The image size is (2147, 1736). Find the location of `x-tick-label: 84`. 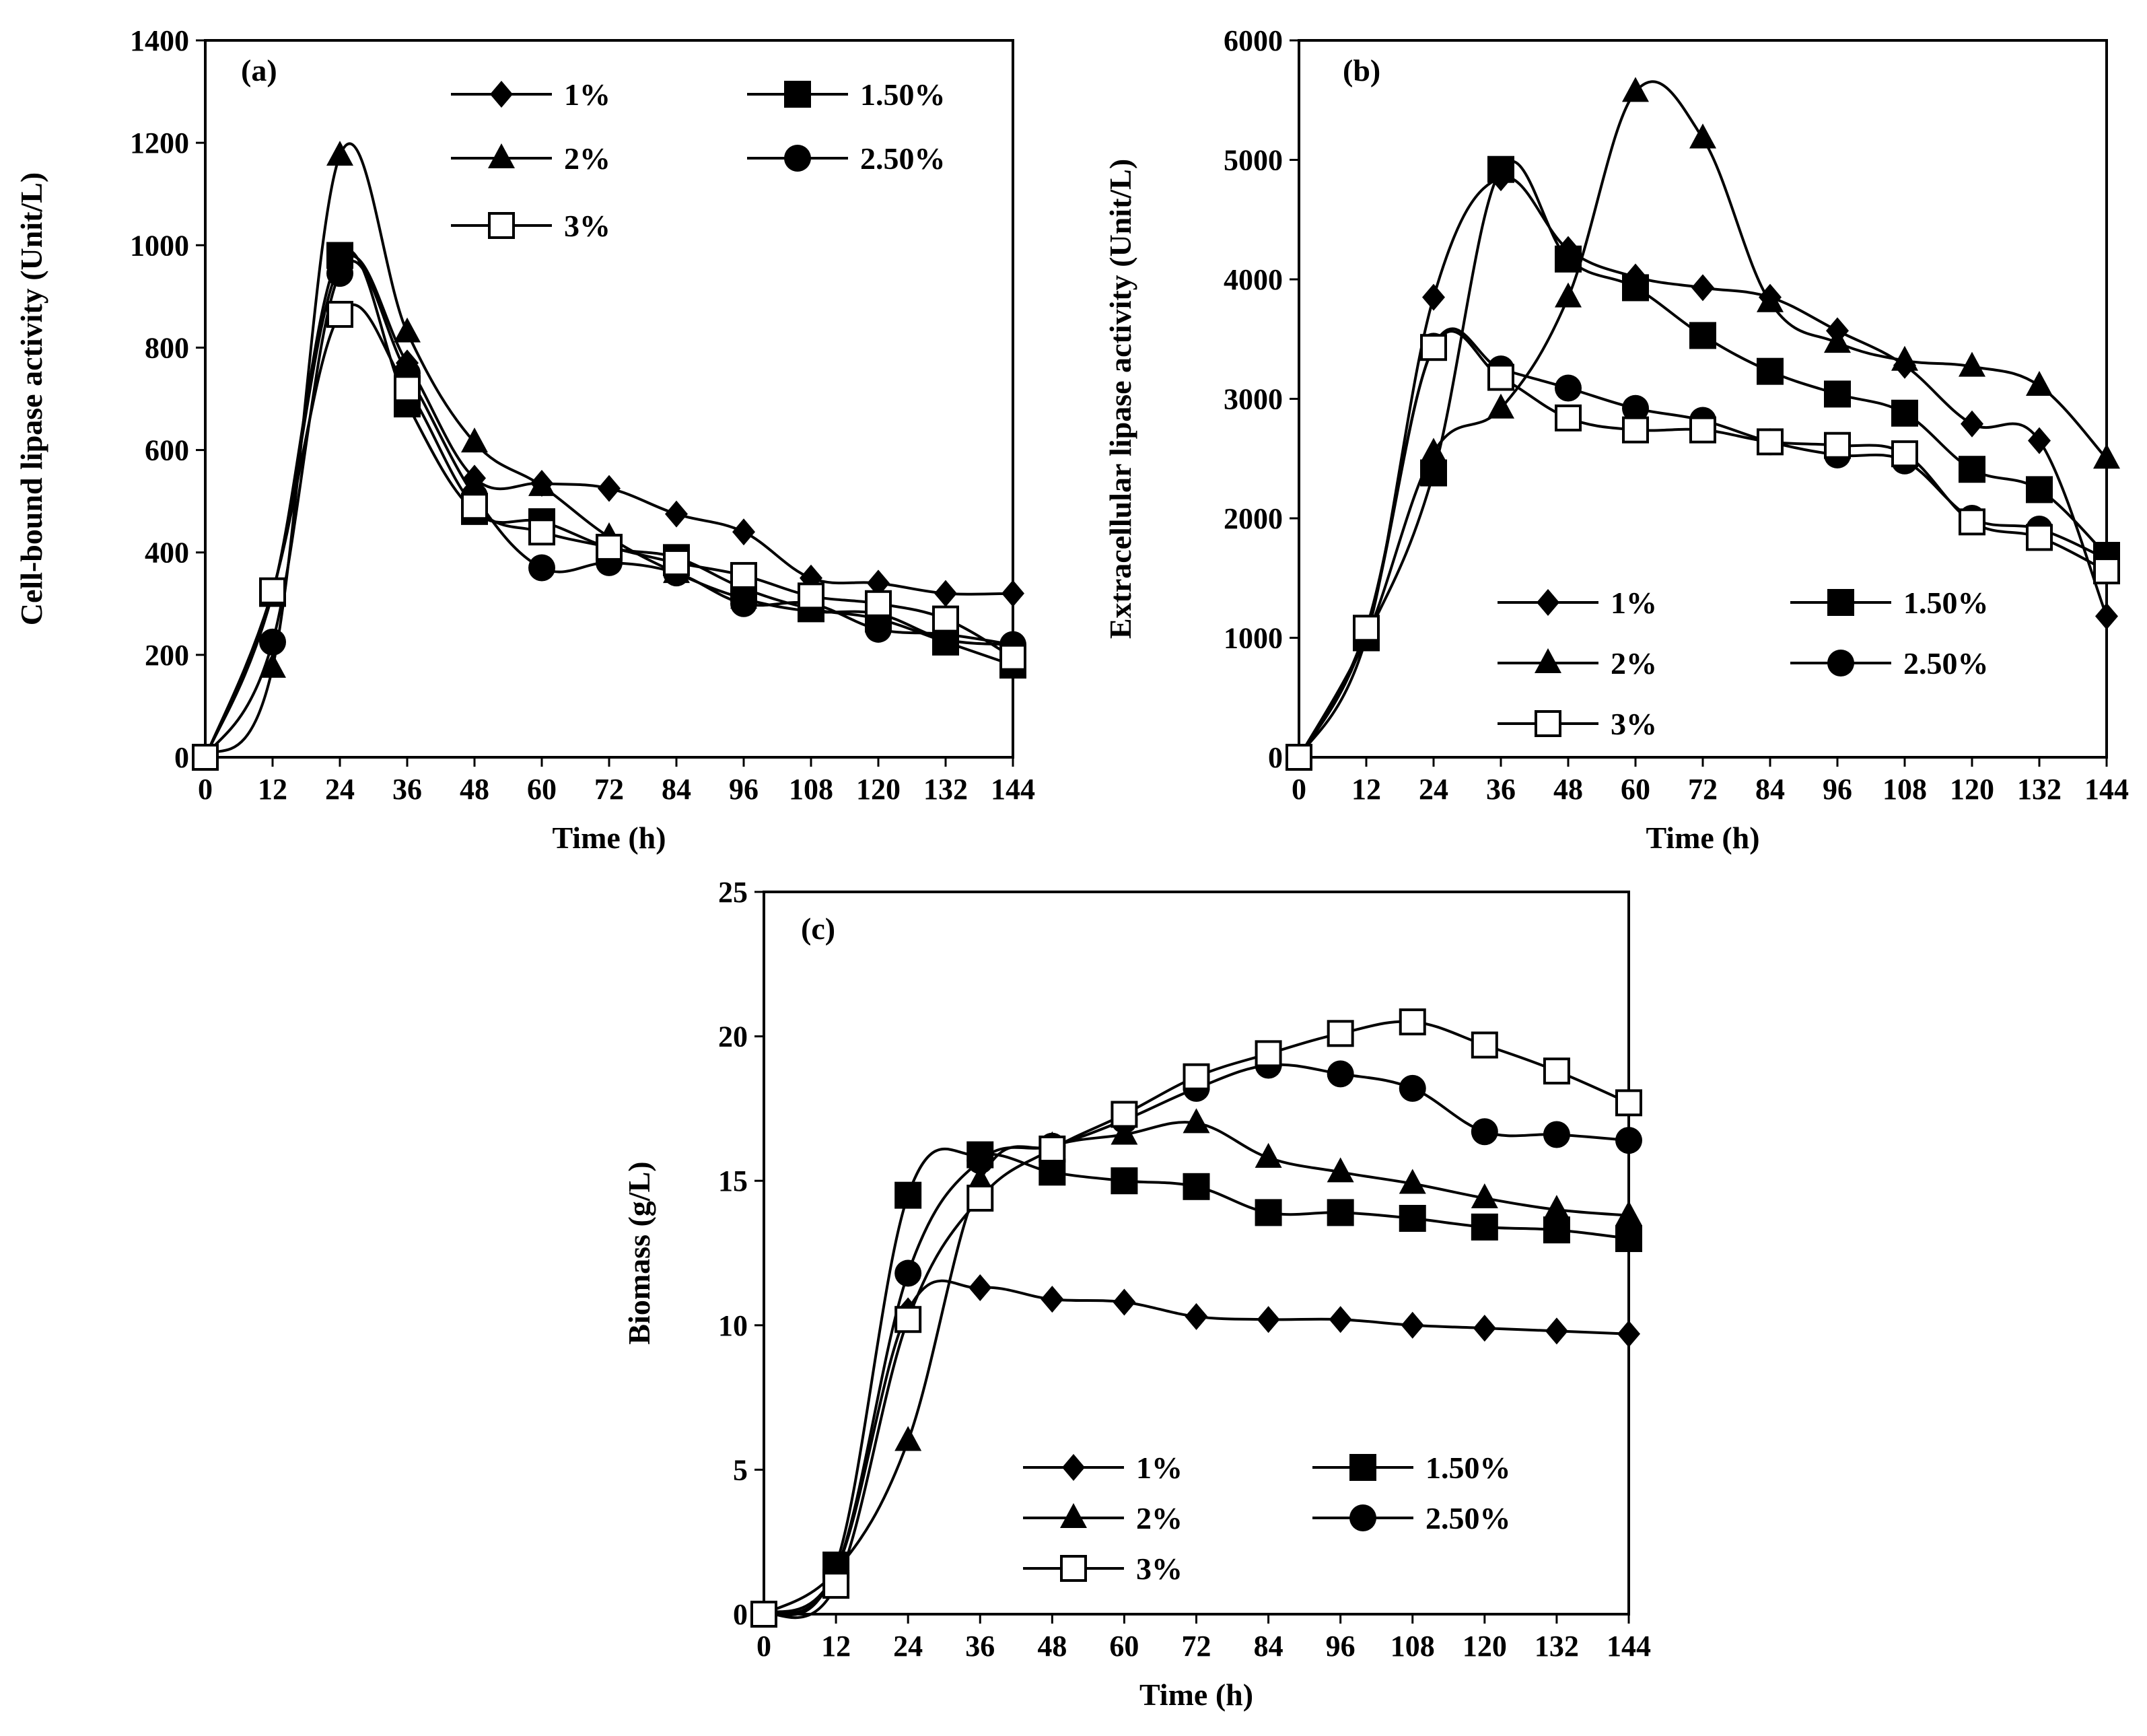

x-tick-label: 84 is located at coordinates (1268, 1646).